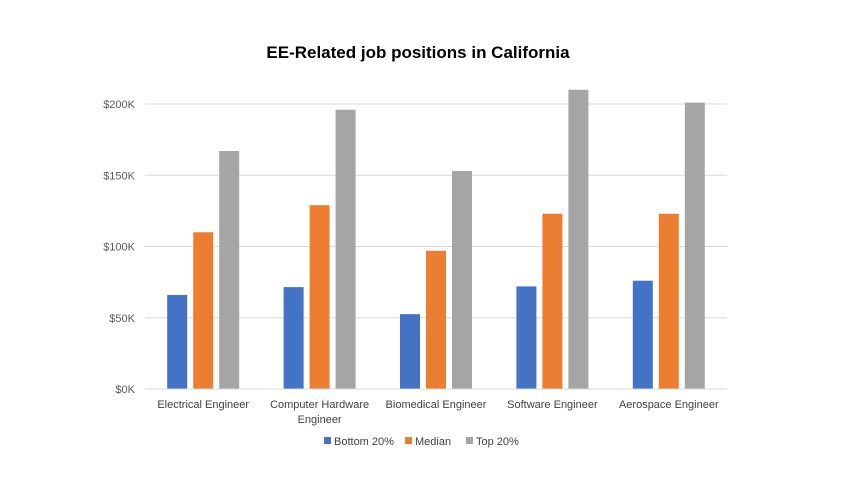  I want to click on x-category-label: Aerospace Engineer, so click(669, 405).